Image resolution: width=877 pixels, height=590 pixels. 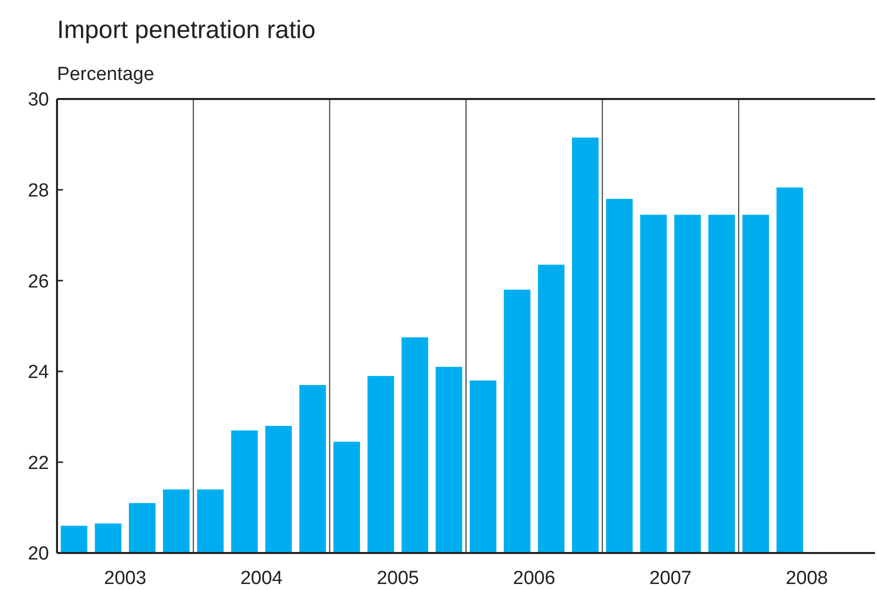 What do you see at coordinates (125, 578) in the screenshot?
I see `x-tick-label: 2003` at bounding box center [125, 578].